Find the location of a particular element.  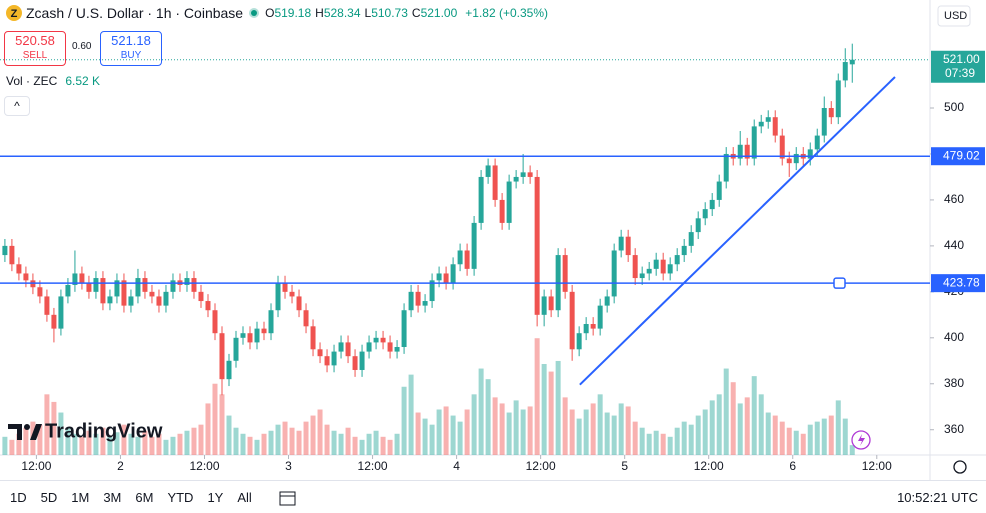

timeframe-button: 6M is located at coordinates (144, 497).